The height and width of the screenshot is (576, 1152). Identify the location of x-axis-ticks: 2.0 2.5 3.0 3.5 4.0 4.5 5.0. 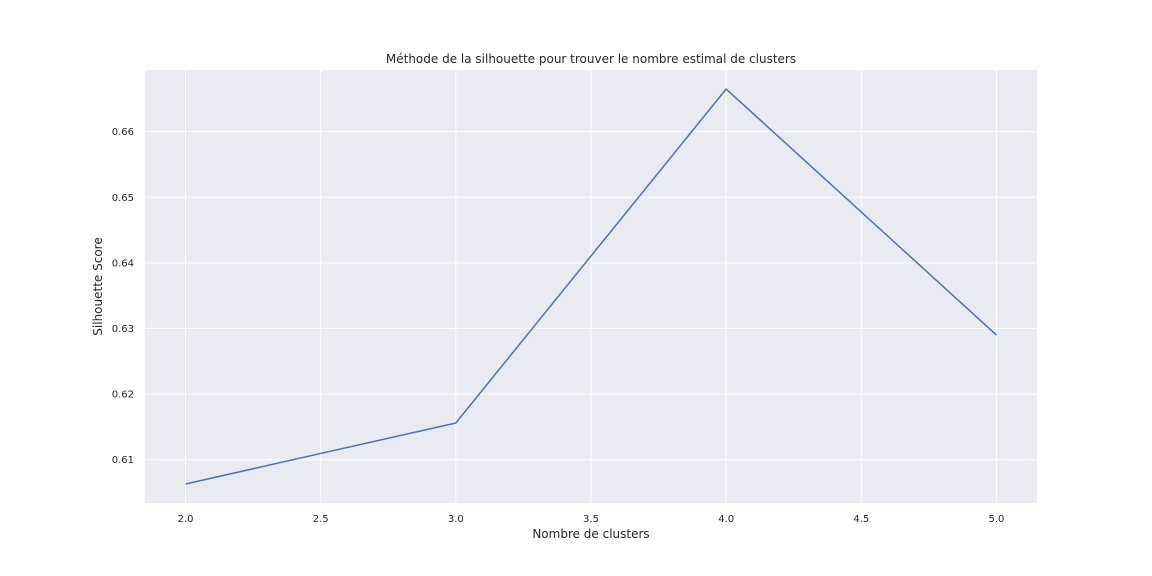
(591, 519).